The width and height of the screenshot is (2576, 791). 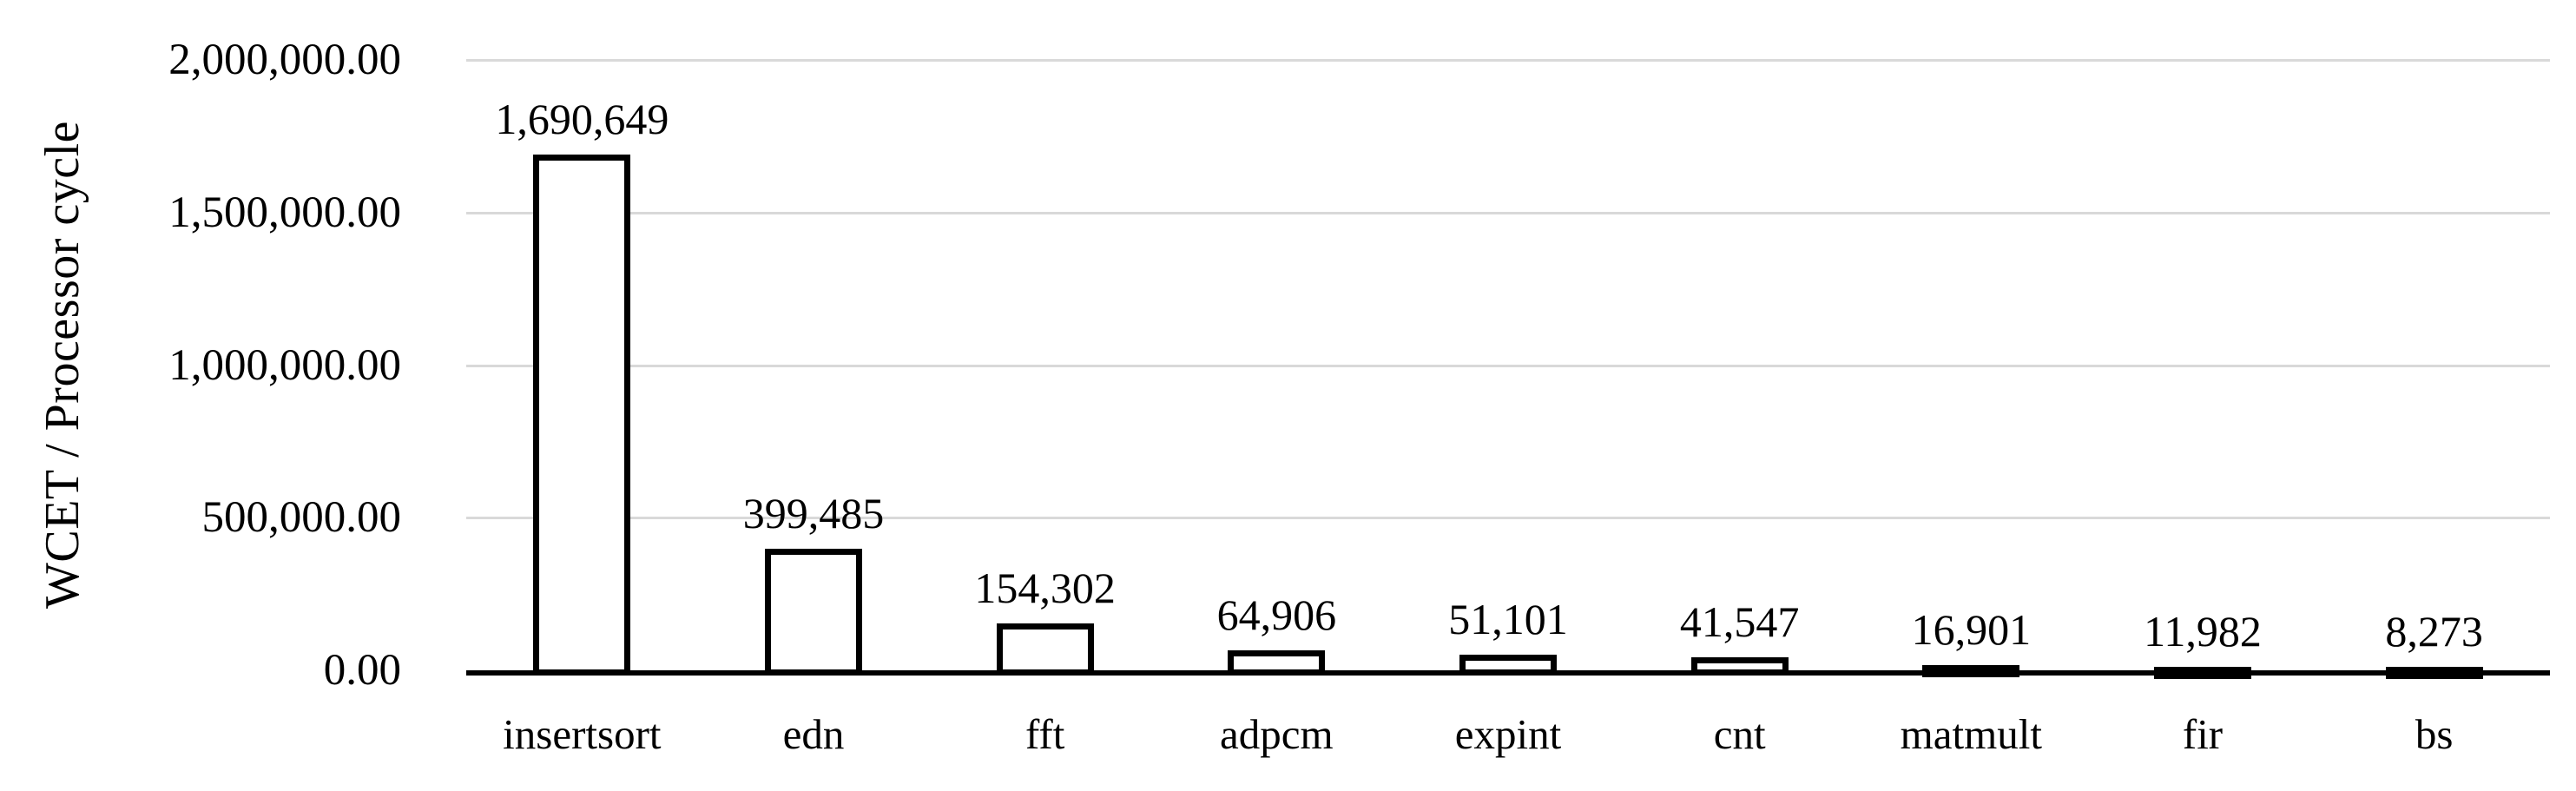 I want to click on bar-expint, so click(x=1508, y=665).